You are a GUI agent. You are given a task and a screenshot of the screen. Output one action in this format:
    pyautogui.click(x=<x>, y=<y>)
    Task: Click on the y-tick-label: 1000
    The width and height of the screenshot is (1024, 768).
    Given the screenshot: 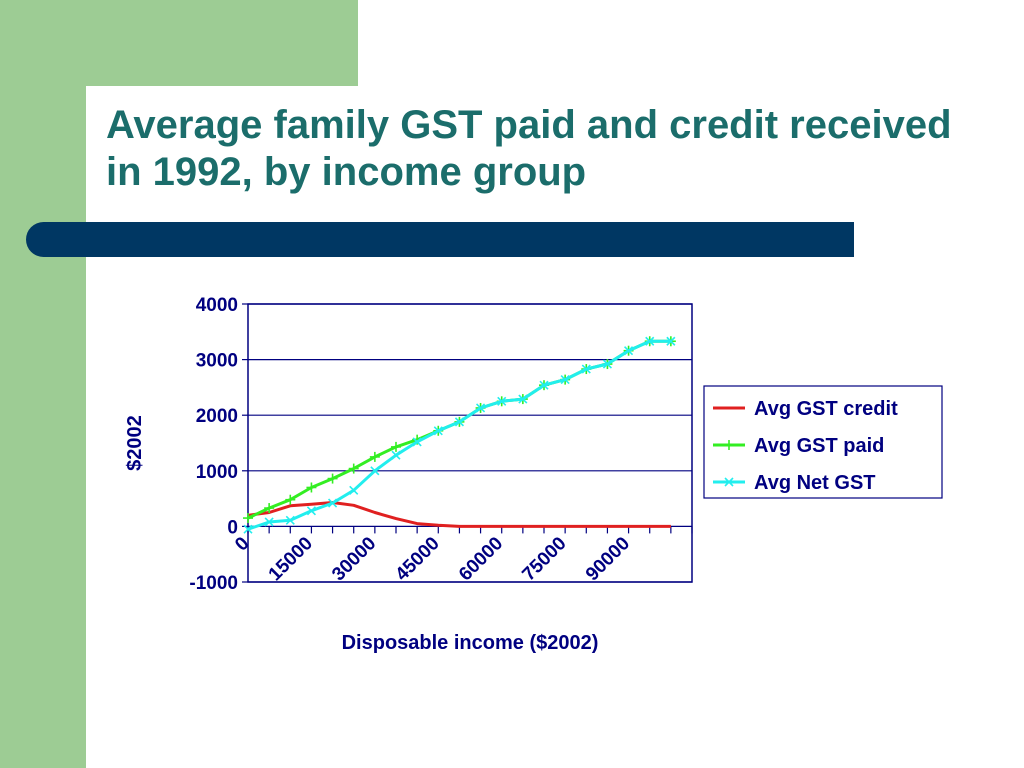 What is the action you would take?
    pyautogui.click(x=217, y=472)
    